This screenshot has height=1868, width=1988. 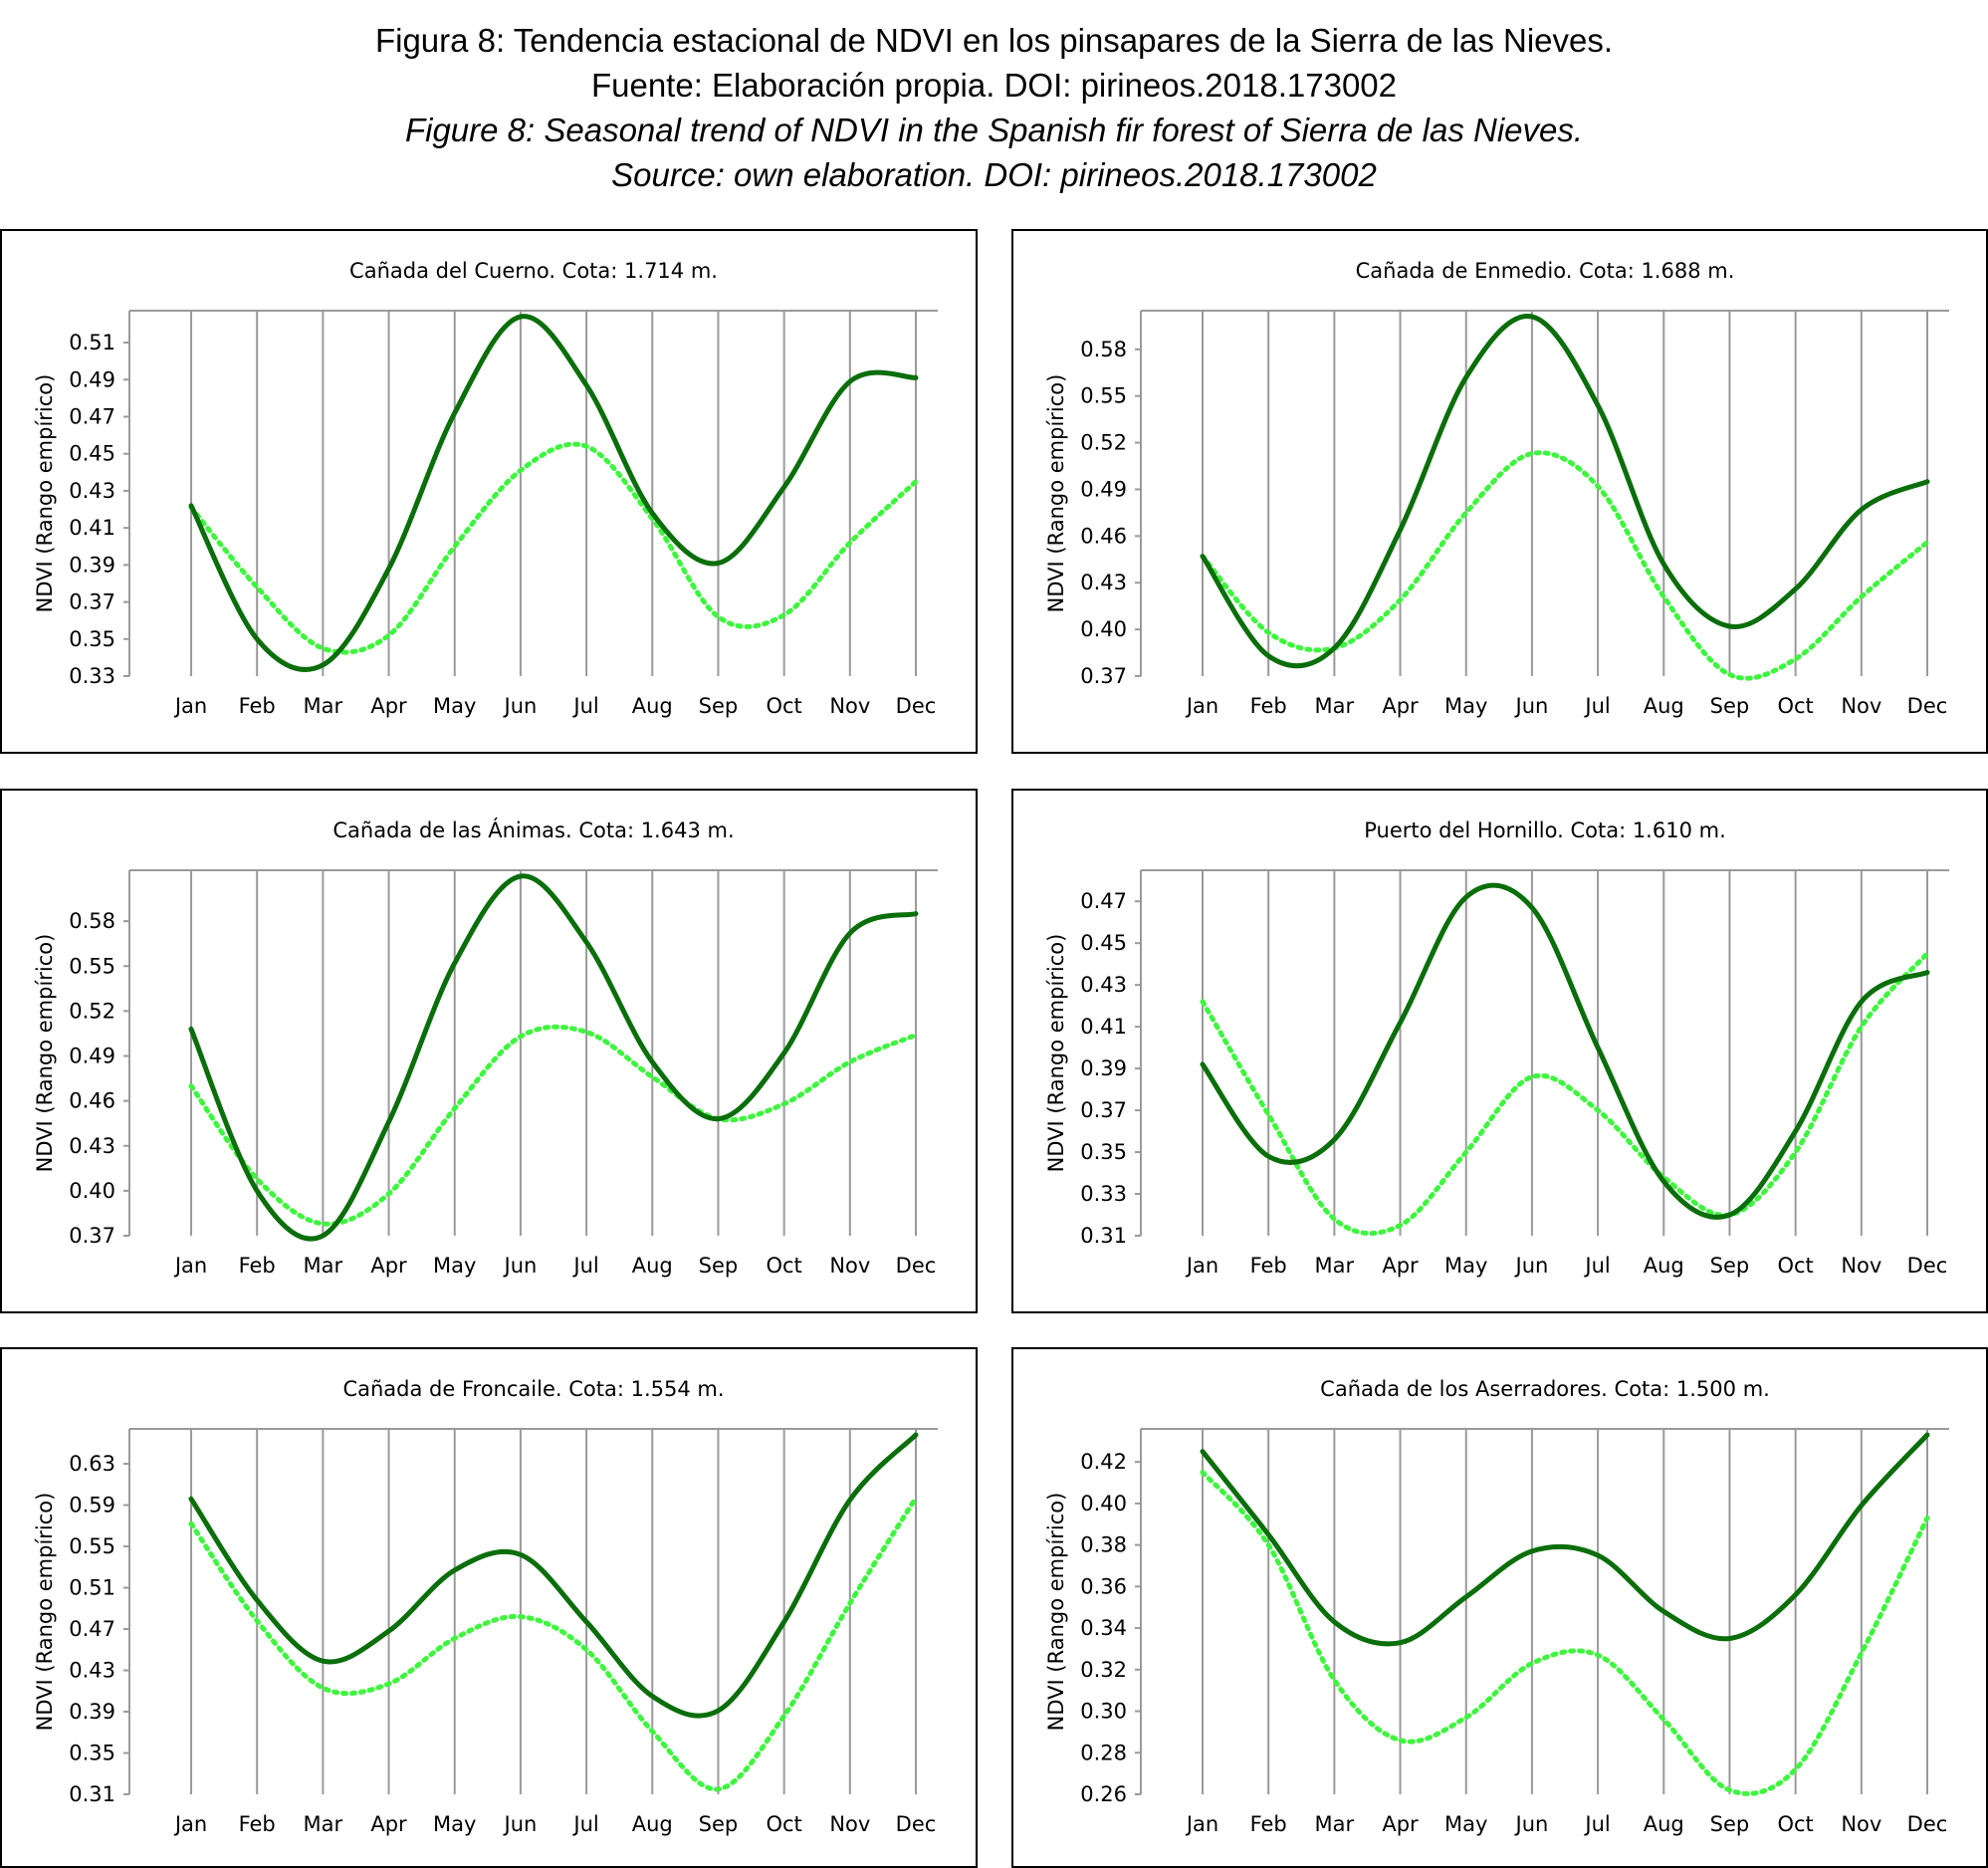 I want to click on chart-title: Puerto del Hornillo. Cota: 1.610 m., so click(x=1545, y=830).